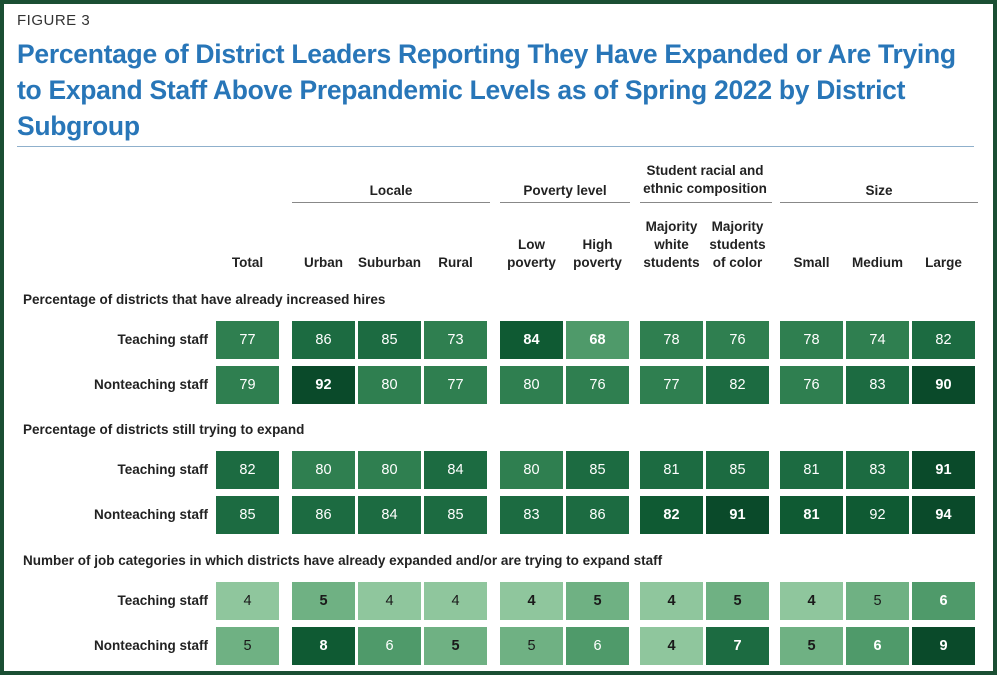 The width and height of the screenshot is (997, 675). I want to click on column-header-urban: Urban, so click(323, 262).